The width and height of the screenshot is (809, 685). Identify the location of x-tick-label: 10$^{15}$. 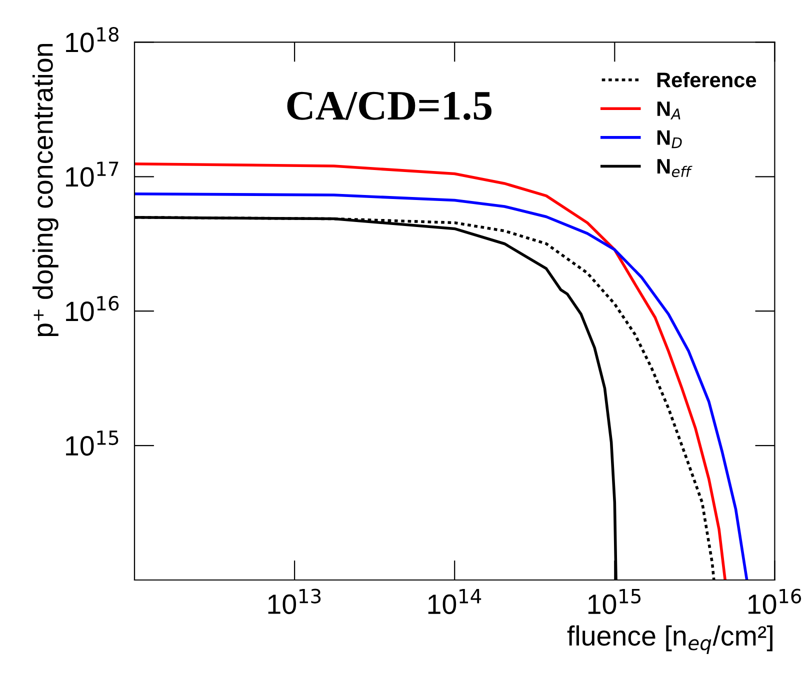
(614, 601).